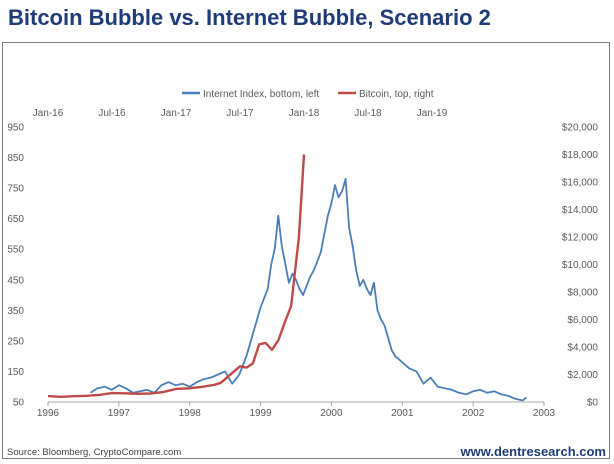  Describe the element at coordinates (582, 348) in the screenshot. I see `y-right-tick-label: $4,000` at that location.